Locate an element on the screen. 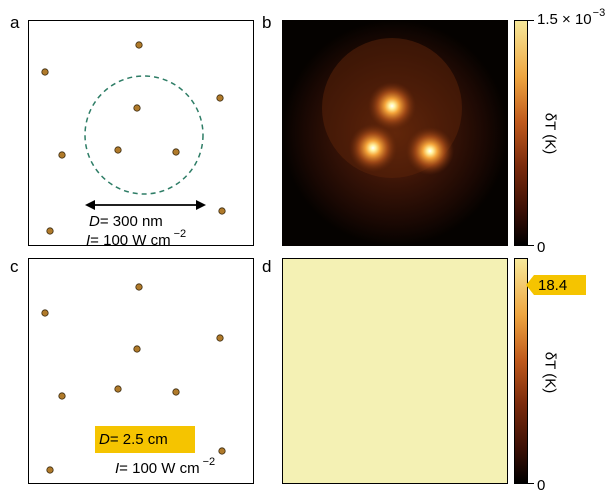 Image resolution: width=616 pixels, height=494 pixels. panel-a-scene is located at coordinates (133, 138).